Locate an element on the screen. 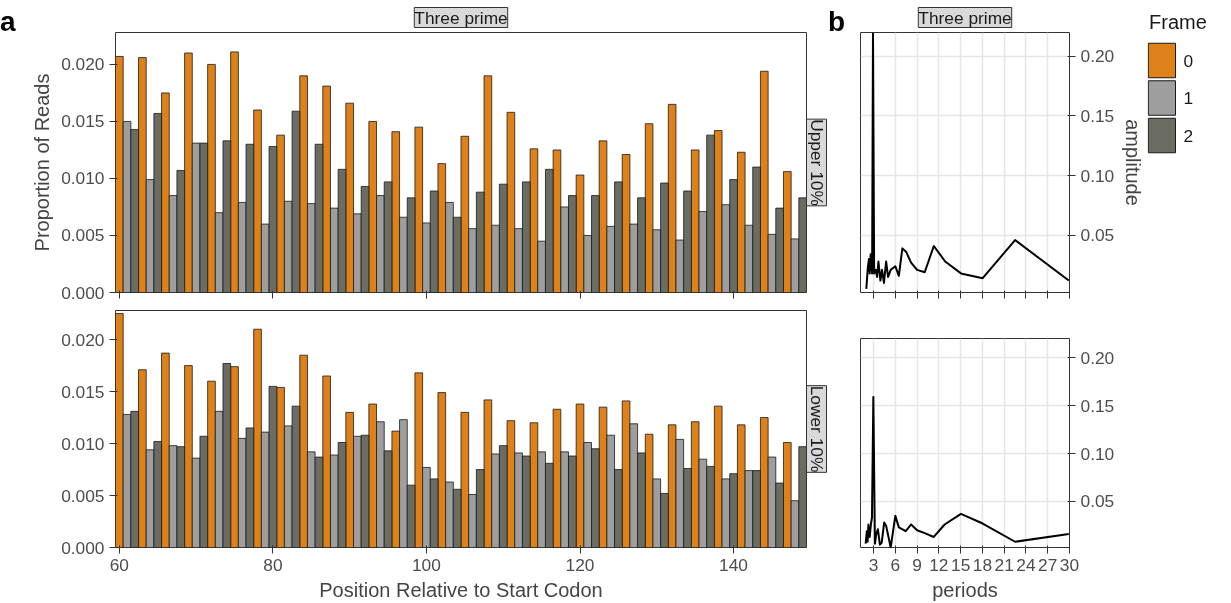 This screenshot has height=603, width=1231. x-tick-label: 100 is located at coordinates (426, 564).